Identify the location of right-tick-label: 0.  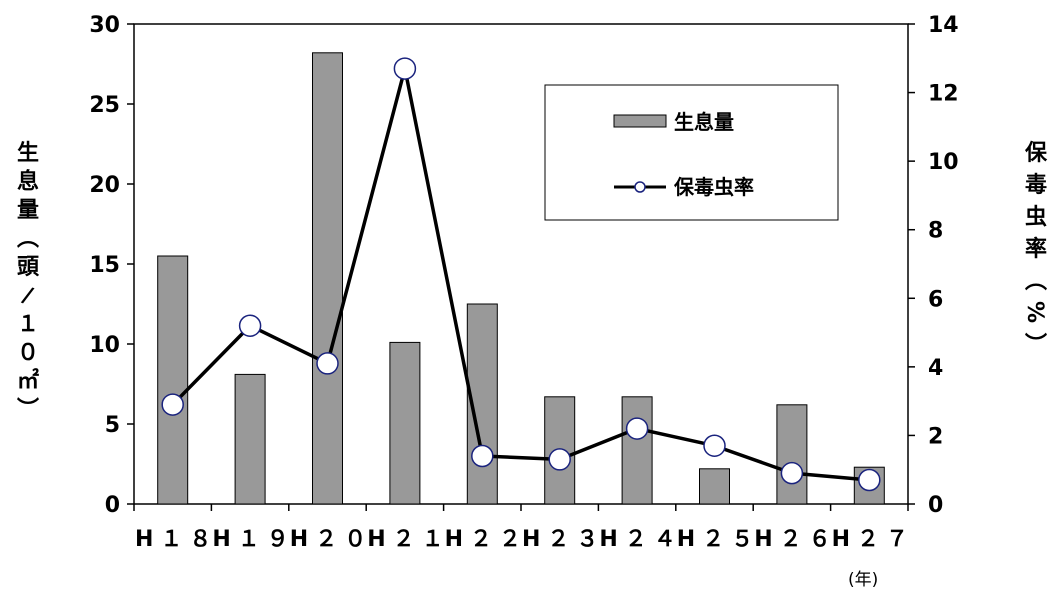
(935, 505).